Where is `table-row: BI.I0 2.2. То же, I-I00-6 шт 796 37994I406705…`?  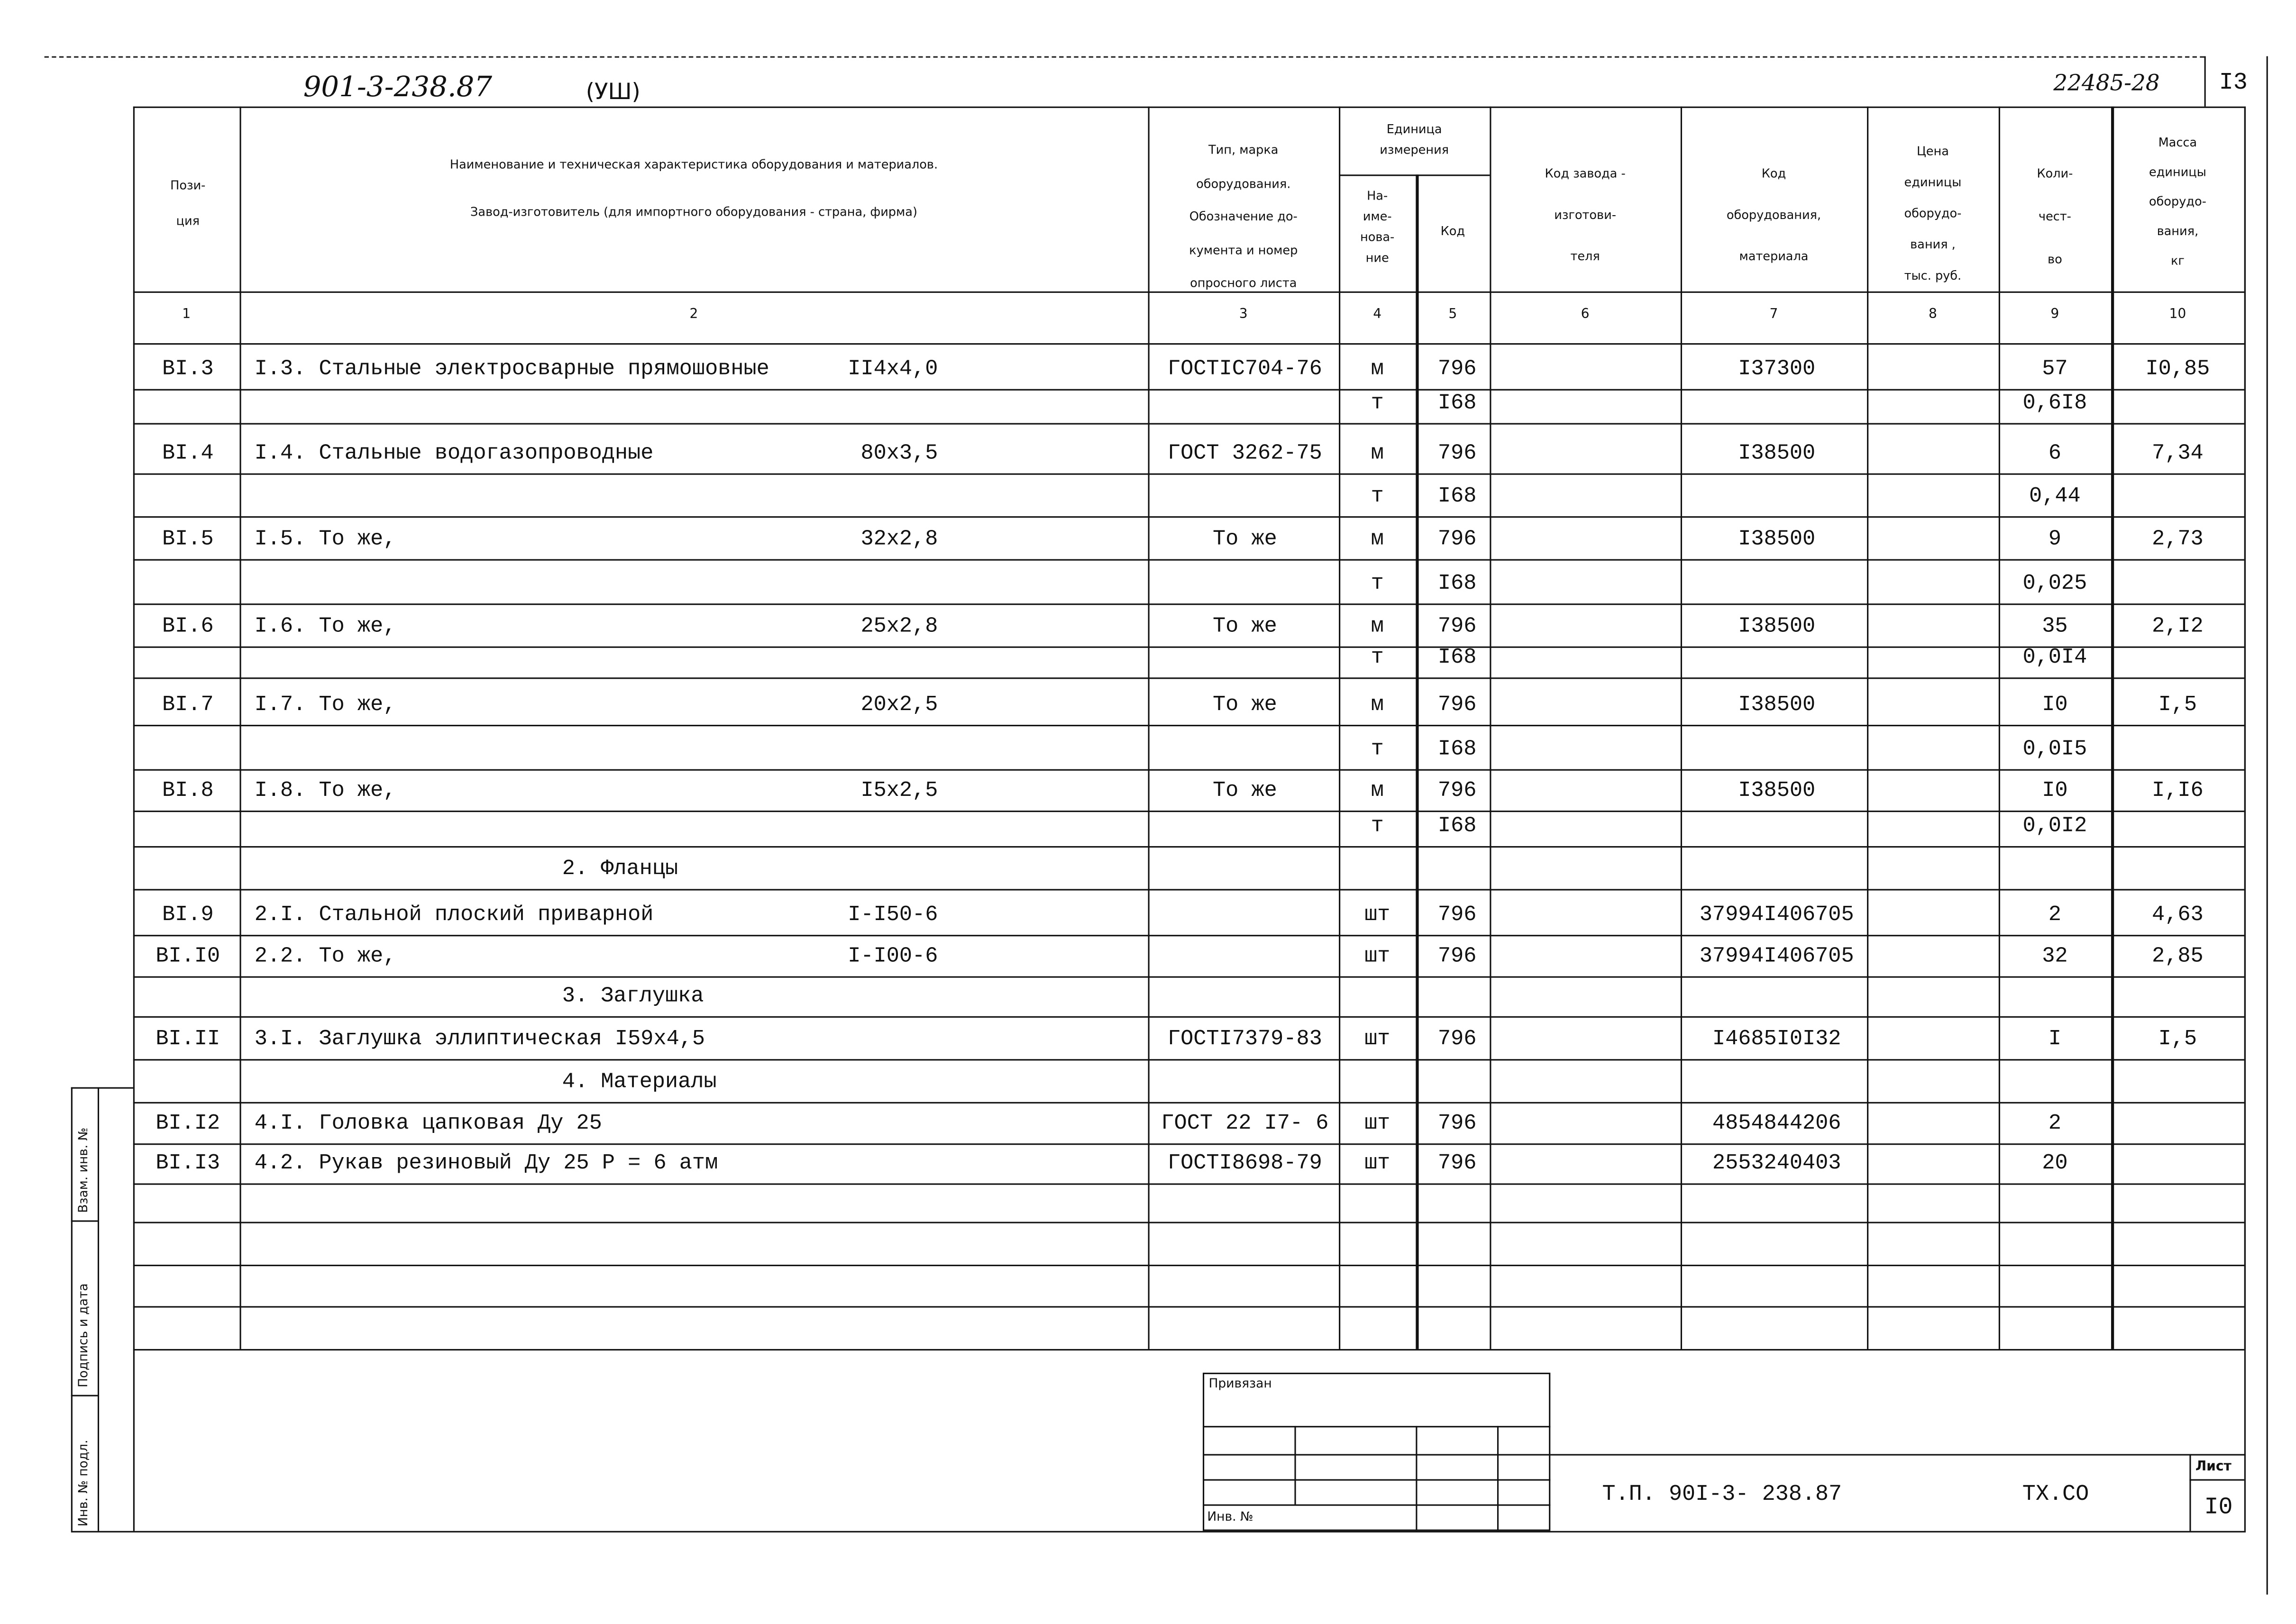
table-row: BI.I0 2.2. То же, I-I00-6 шт 796 37994I406705… is located at coordinates (1188, 956).